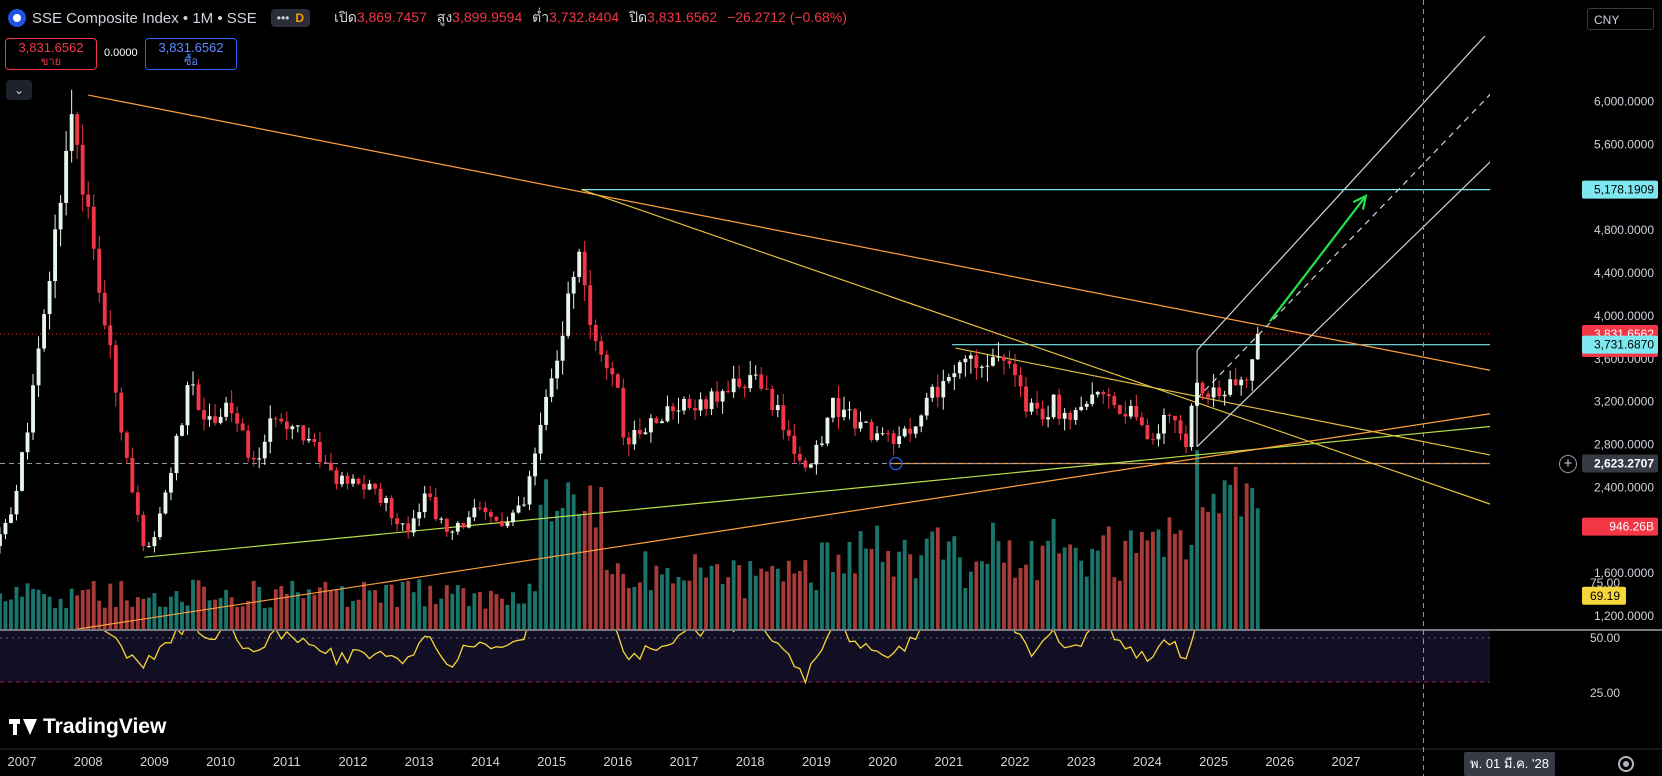  I want to click on trendline, so click(1223, 401).